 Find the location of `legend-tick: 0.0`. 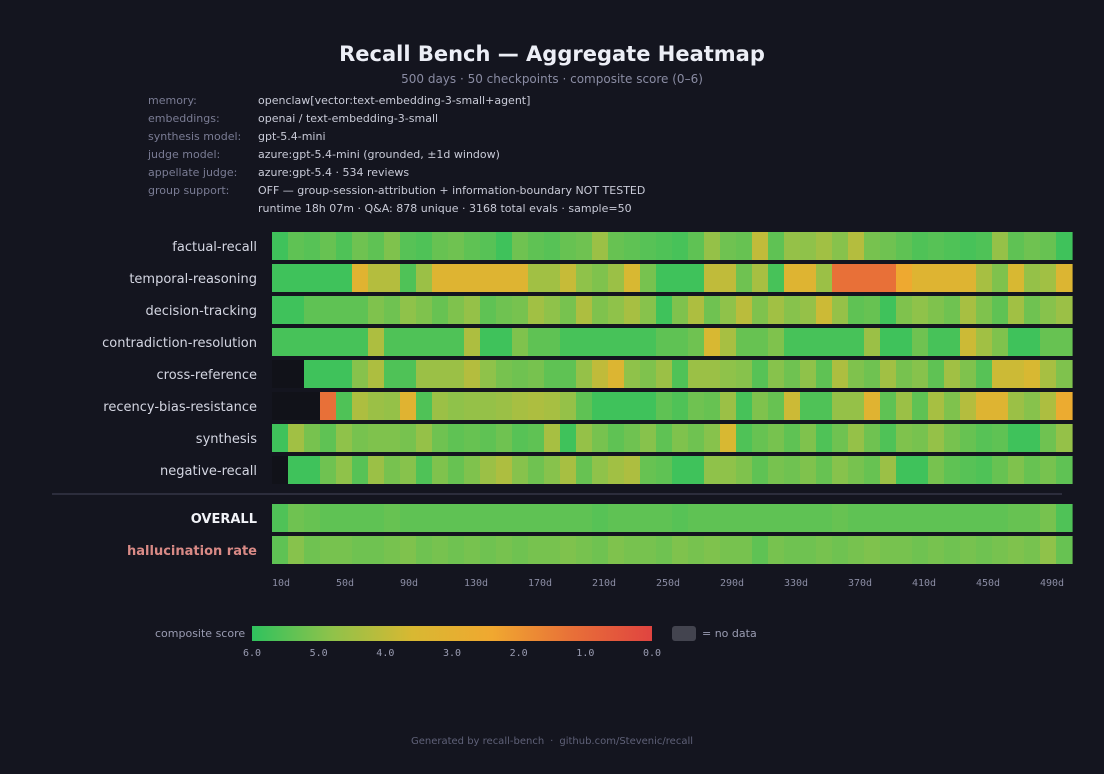

legend-tick: 0.0 is located at coordinates (652, 653).